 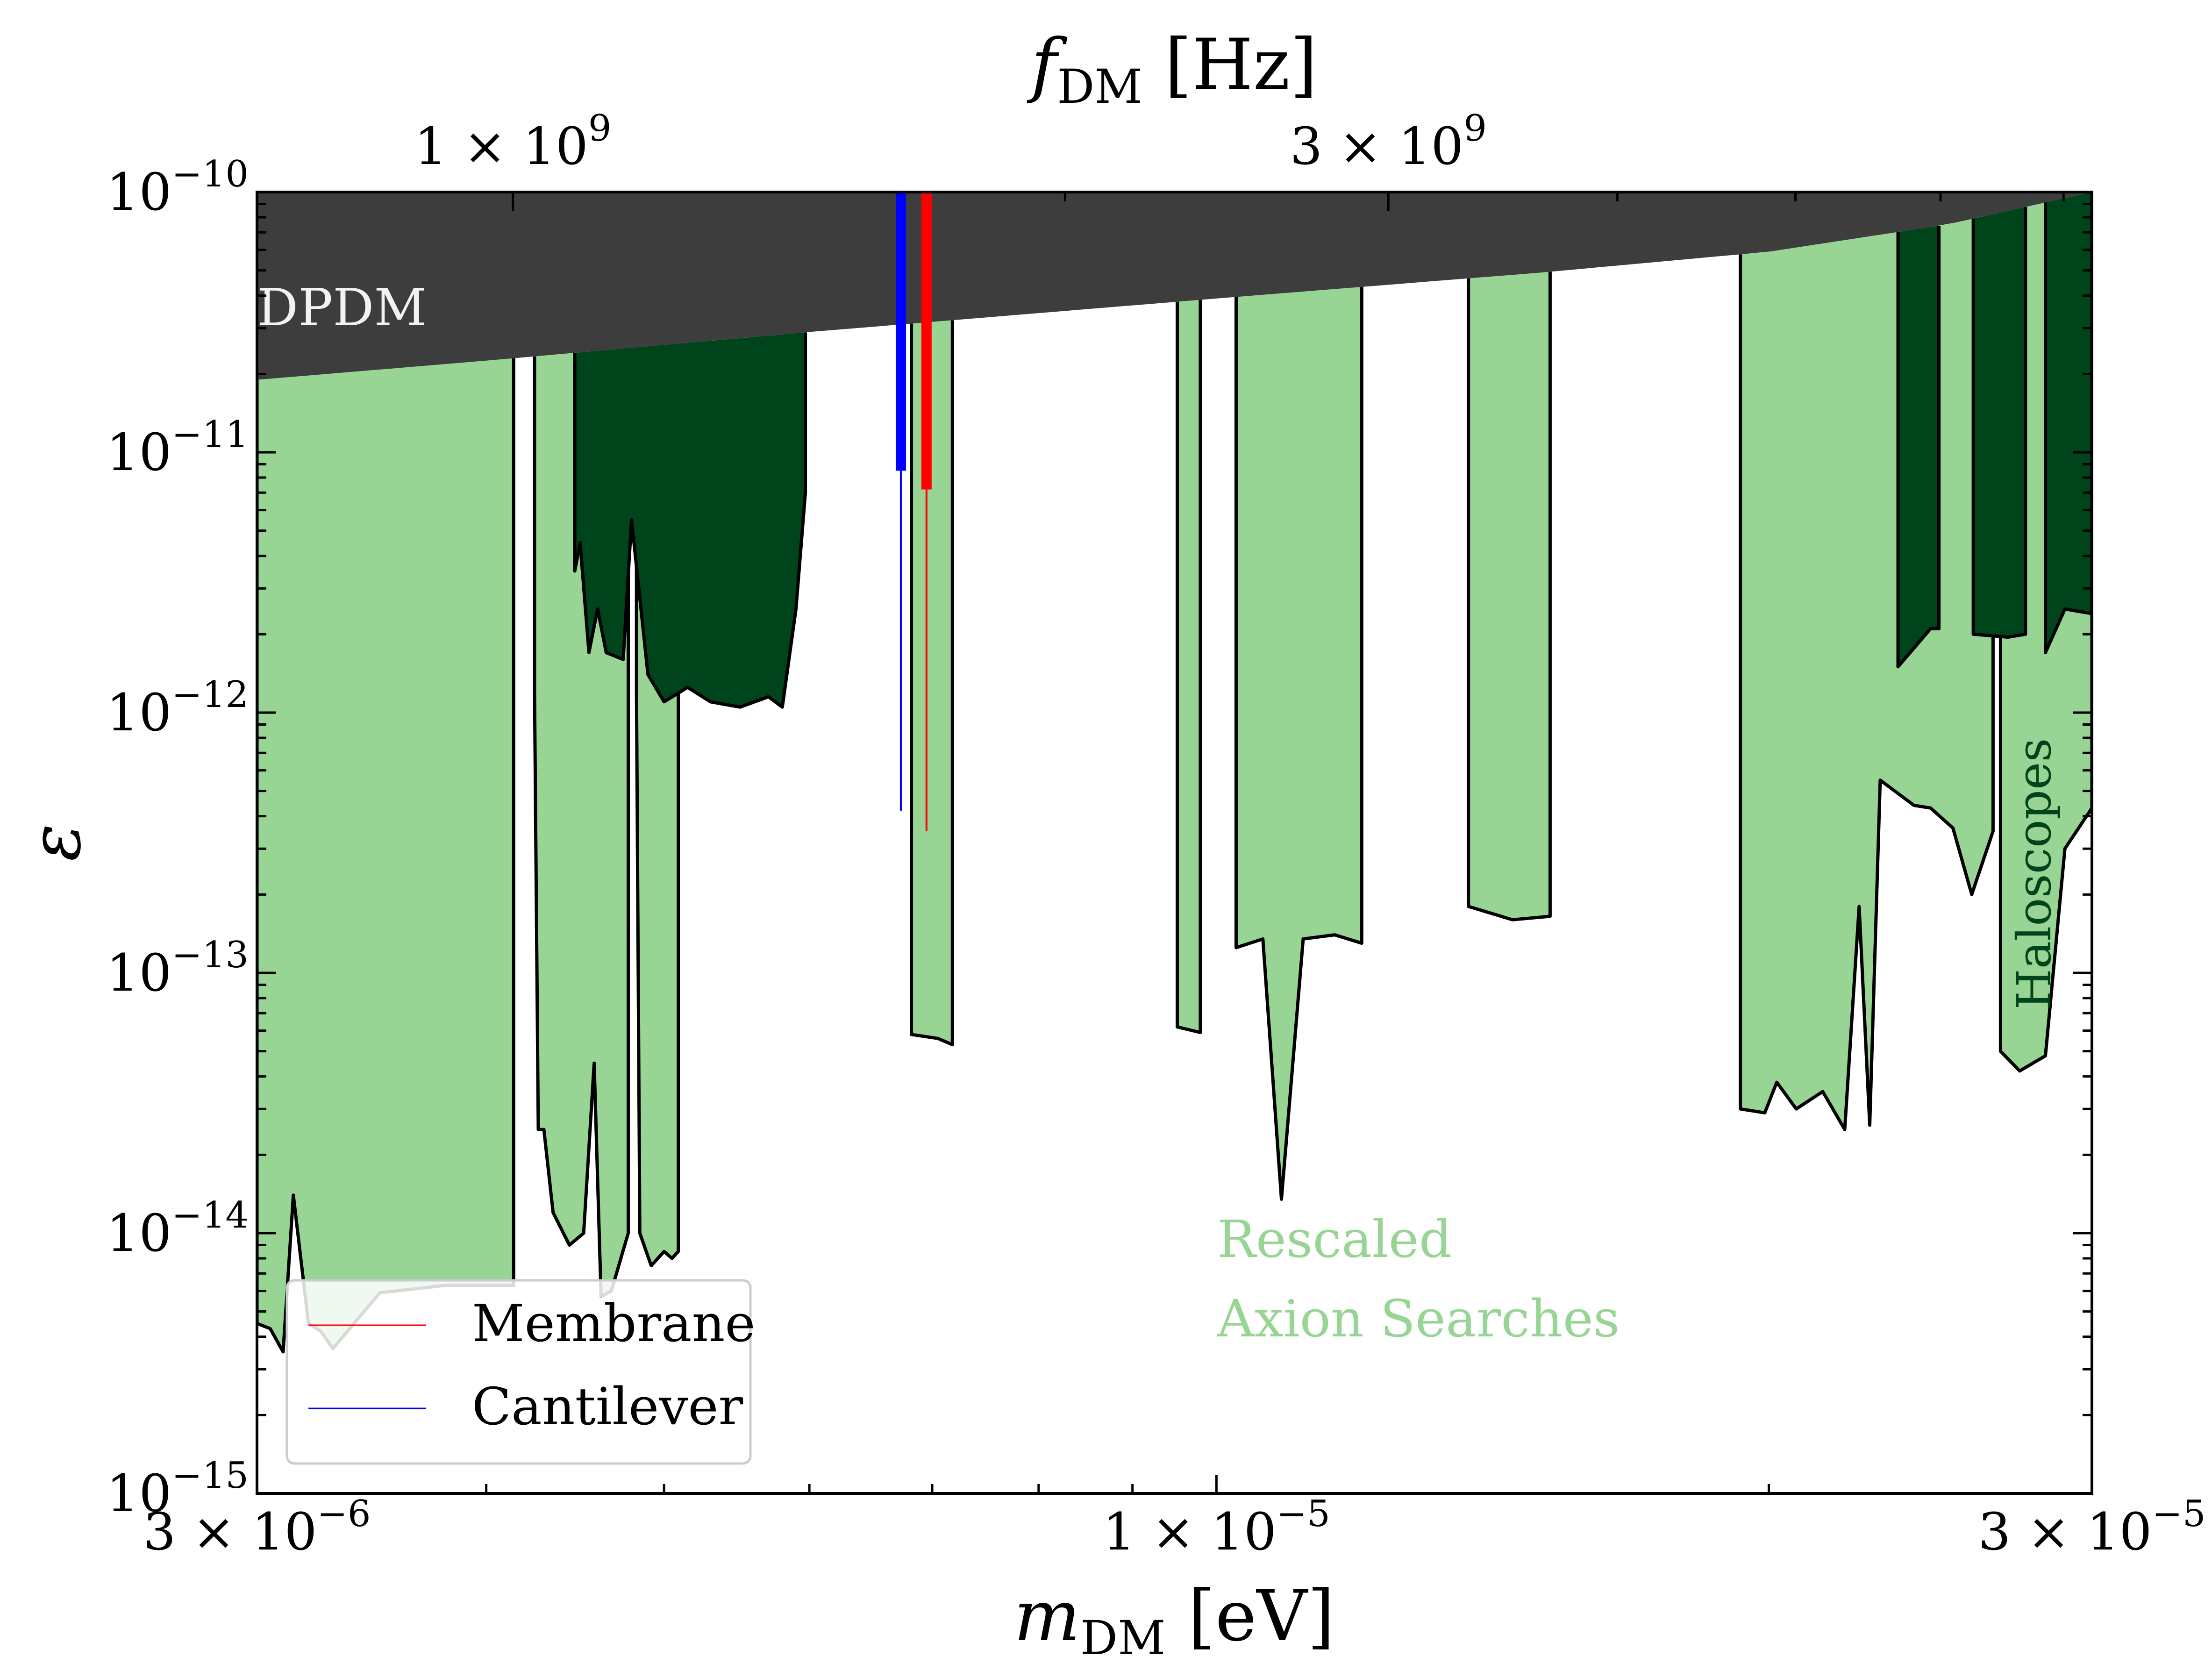 I want to click on x-tick-label-0-part: 10, so click(x=284, y=1532).